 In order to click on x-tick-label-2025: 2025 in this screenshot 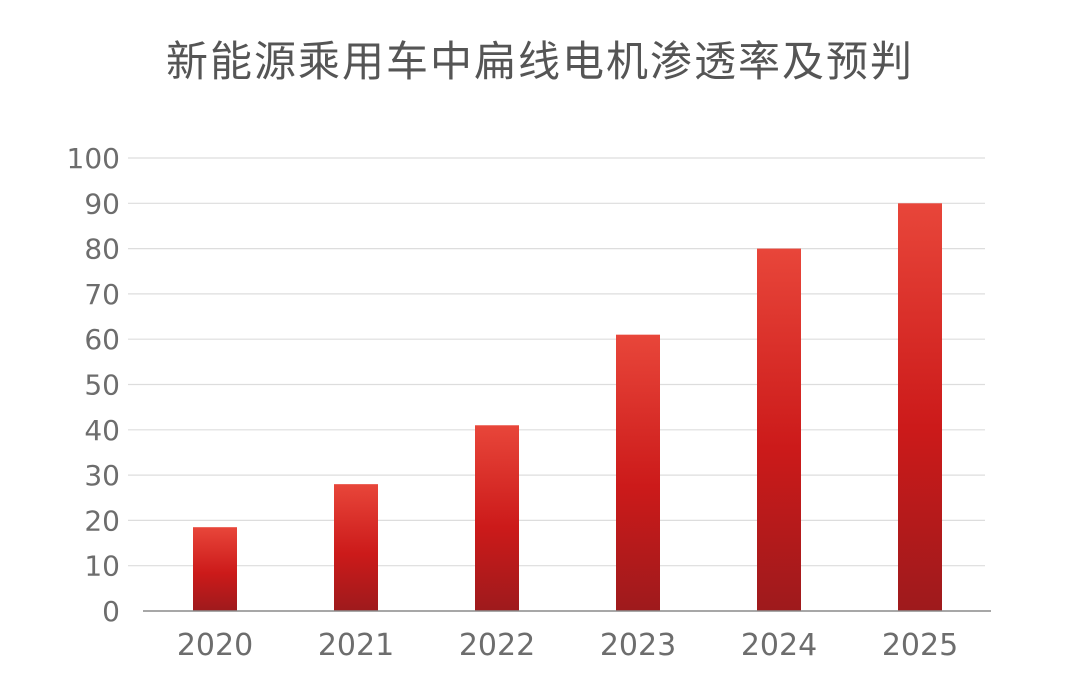, I will do `click(920, 645)`.